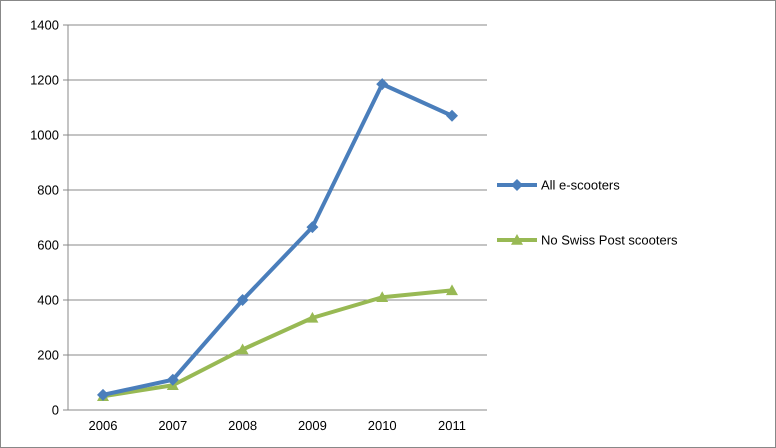 The image size is (776, 448). Describe the element at coordinates (55, 410) in the screenshot. I see `y-tick-label: 0` at that location.